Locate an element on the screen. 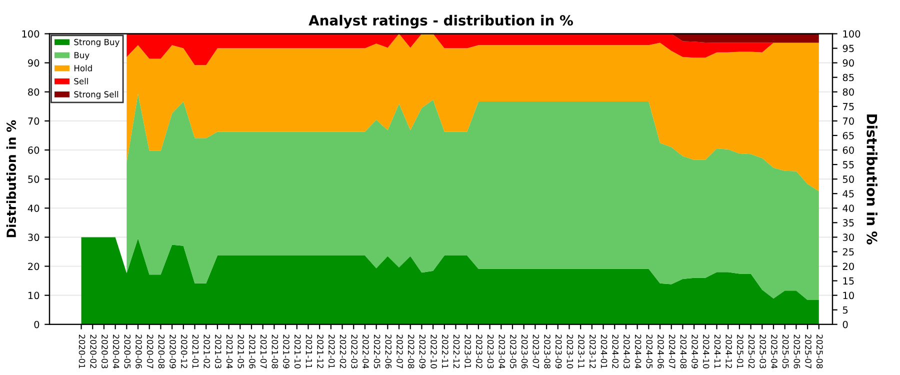 This screenshot has height=375, width=900. x-tick-label: 2024-02 is located at coordinates (615, 351).